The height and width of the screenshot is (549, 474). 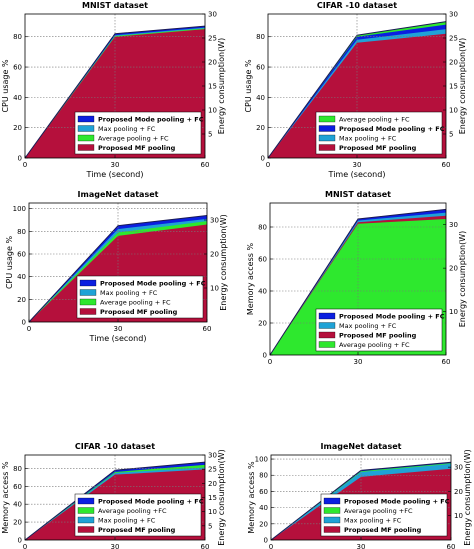 What do you see at coordinates (248, 85) in the screenshot?
I see `y-axis-label: CPU usage %` at bounding box center [248, 85].